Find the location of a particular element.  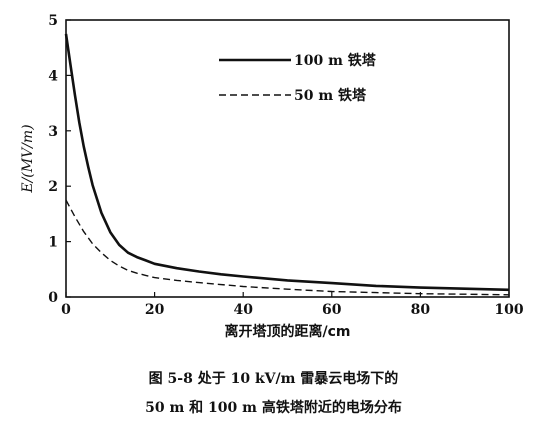

x-tick-label: 60 is located at coordinates (332, 310).